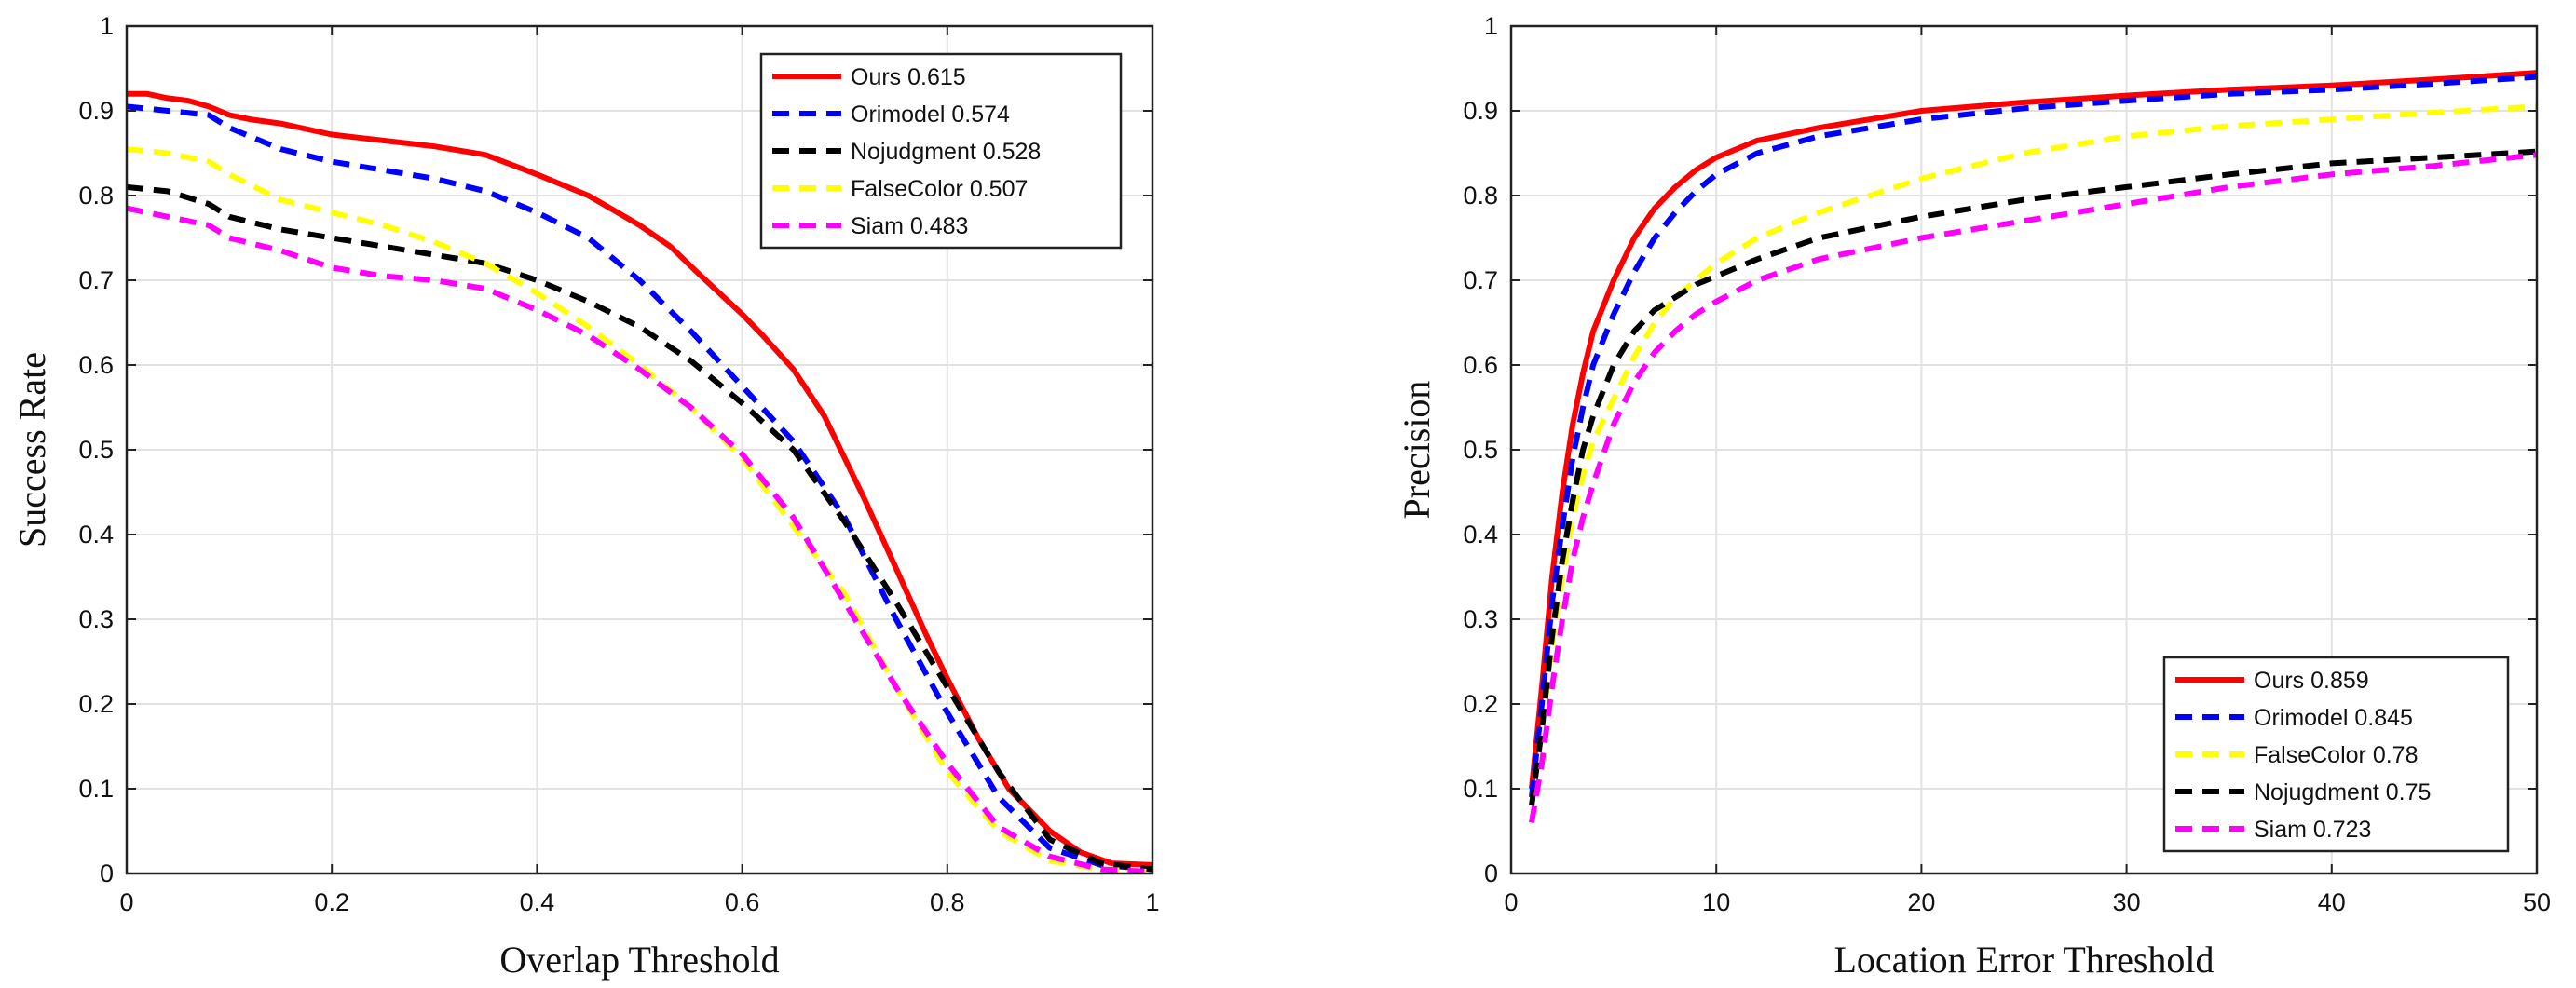 Image resolution: width=2576 pixels, height=988 pixels. What do you see at coordinates (946, 152) in the screenshot?
I see `legend-entry-nojudgment: Nojudgment 0.528` at bounding box center [946, 152].